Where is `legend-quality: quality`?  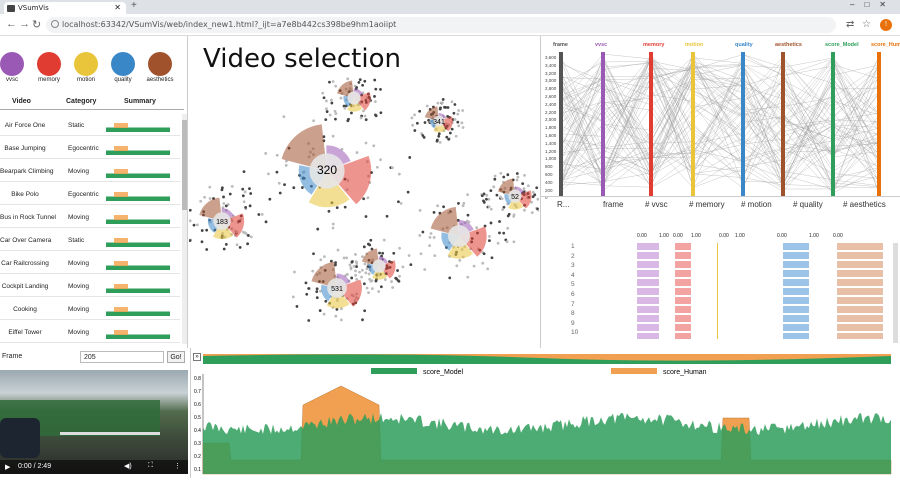
legend-quality: quality is located at coordinates (123, 67).